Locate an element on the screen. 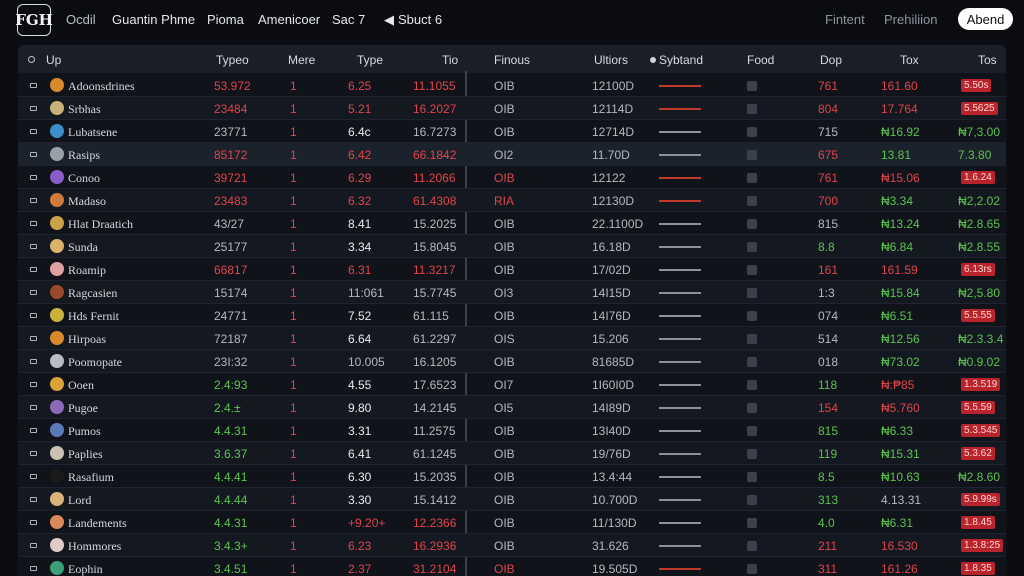 This screenshot has height=576, width=1024. col-header-dop: Dop is located at coordinates (831, 60).